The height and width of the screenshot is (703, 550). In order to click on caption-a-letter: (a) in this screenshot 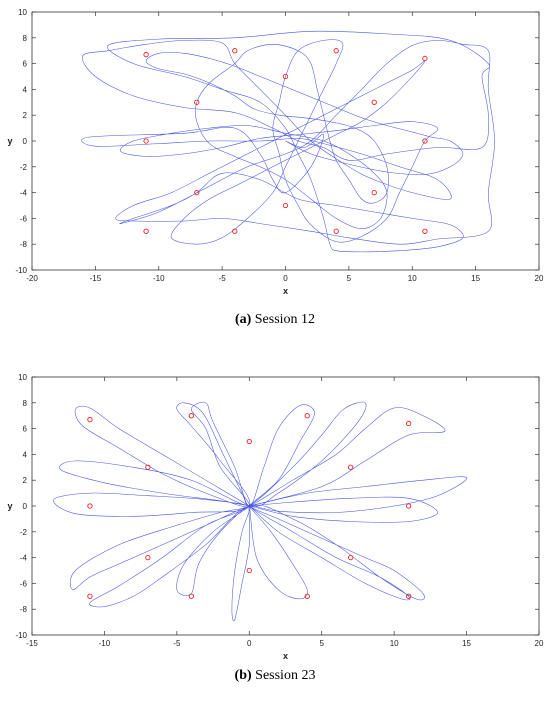, I will do `click(243, 319)`.